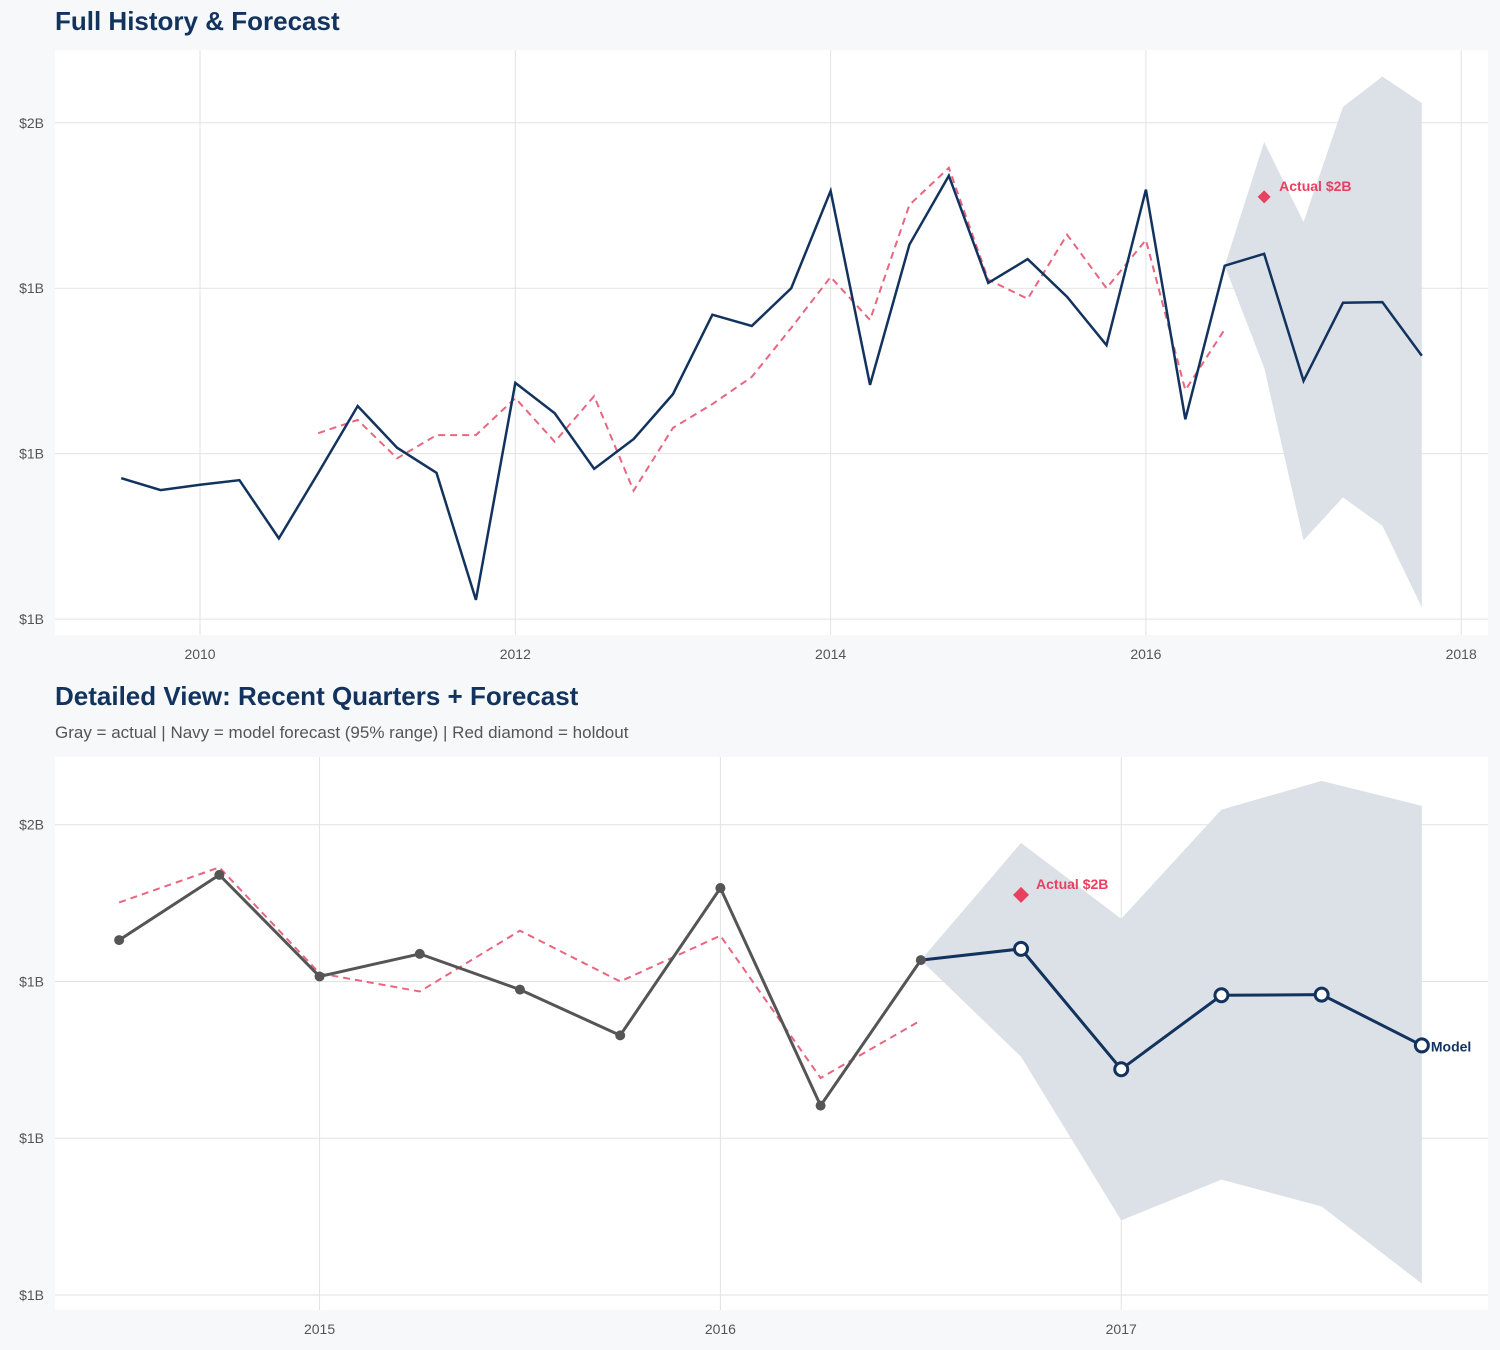 The height and width of the screenshot is (1350, 1500). What do you see at coordinates (830, 654) in the screenshot?
I see `x-tick-label: 2014` at bounding box center [830, 654].